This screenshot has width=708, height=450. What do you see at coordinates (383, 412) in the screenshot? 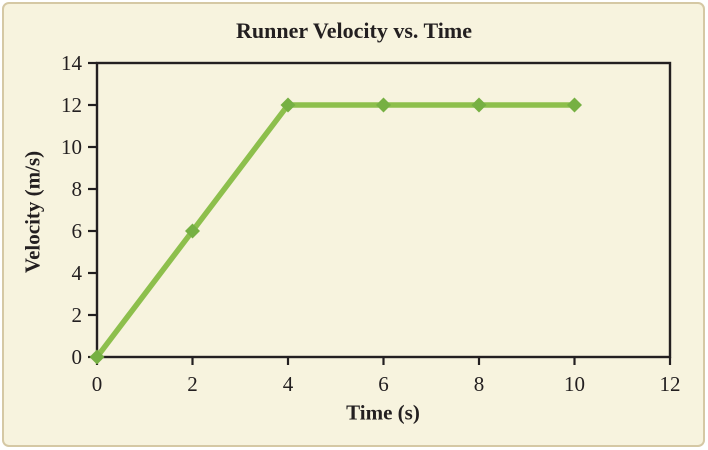
I see `x-axis-label: Time (s)` at bounding box center [383, 412].